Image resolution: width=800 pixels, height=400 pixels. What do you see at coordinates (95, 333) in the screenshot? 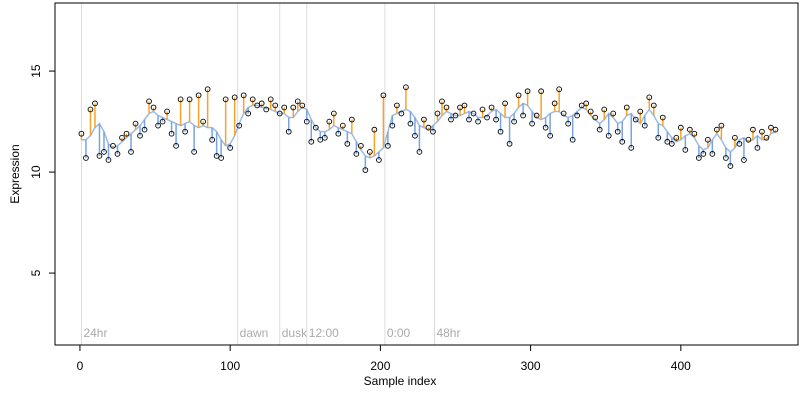
I see `event-label: 24hr` at bounding box center [95, 333].